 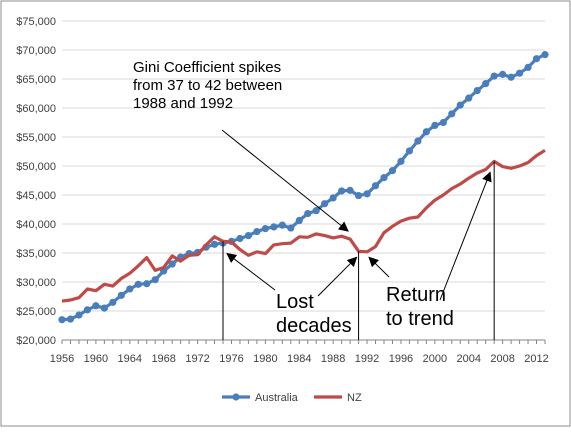 What do you see at coordinates (36, 167) in the screenshot?
I see `y-tick-label: $50,000` at bounding box center [36, 167].